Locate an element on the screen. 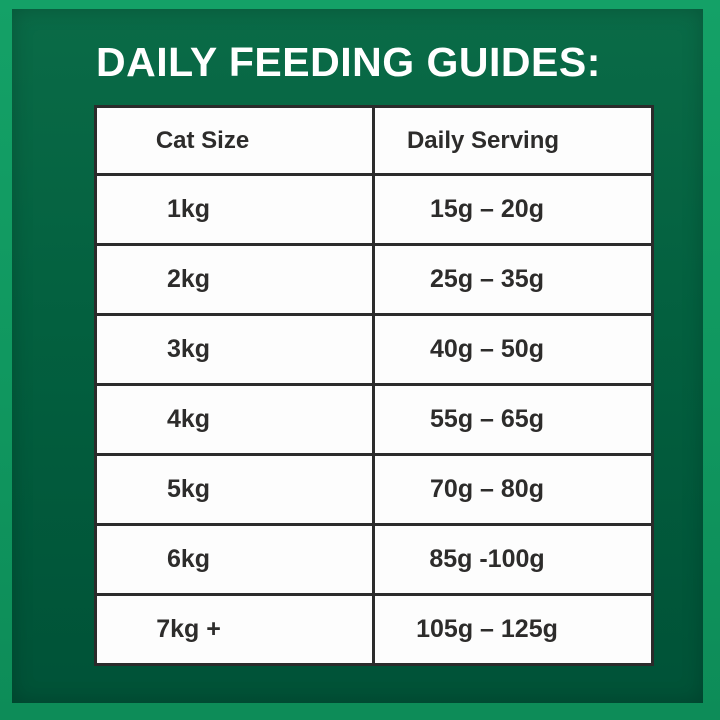 The height and width of the screenshot is (720, 720). cat-size-cell: 6kg is located at coordinates (234, 559).